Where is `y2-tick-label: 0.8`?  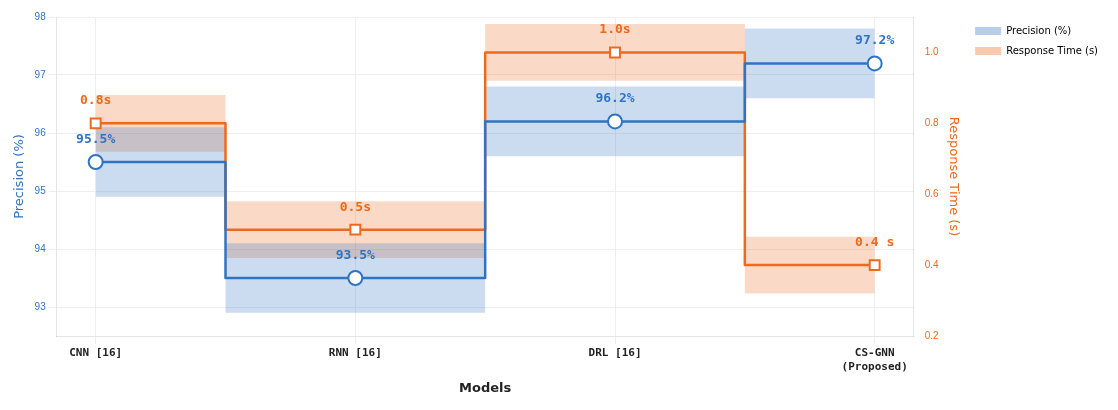
y2-tick-label: 0.8 is located at coordinates (931, 123).